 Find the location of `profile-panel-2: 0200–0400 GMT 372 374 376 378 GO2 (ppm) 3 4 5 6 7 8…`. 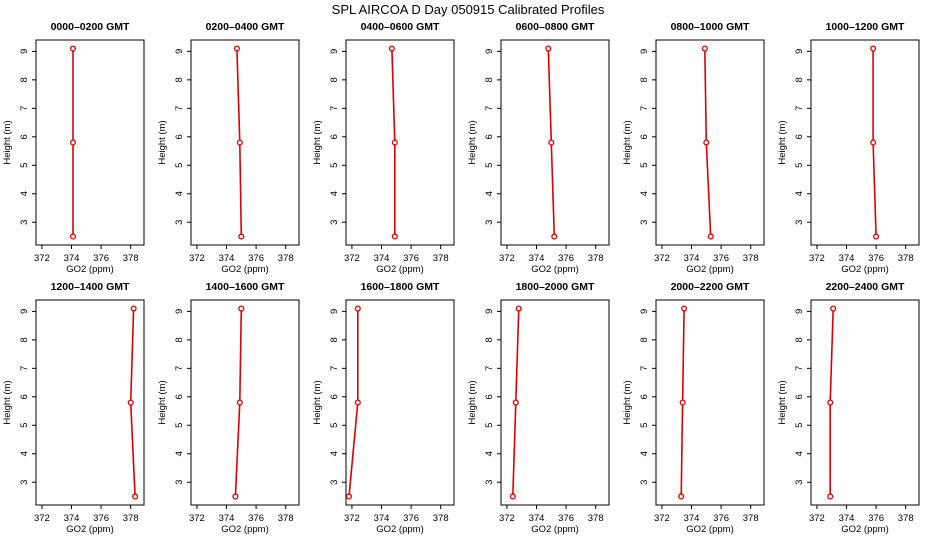

profile-panel-2: 0200–0400 GMT 372 374 376 378 GO2 (ppm) 3 4 5 6 7 8… is located at coordinates (228, 148).